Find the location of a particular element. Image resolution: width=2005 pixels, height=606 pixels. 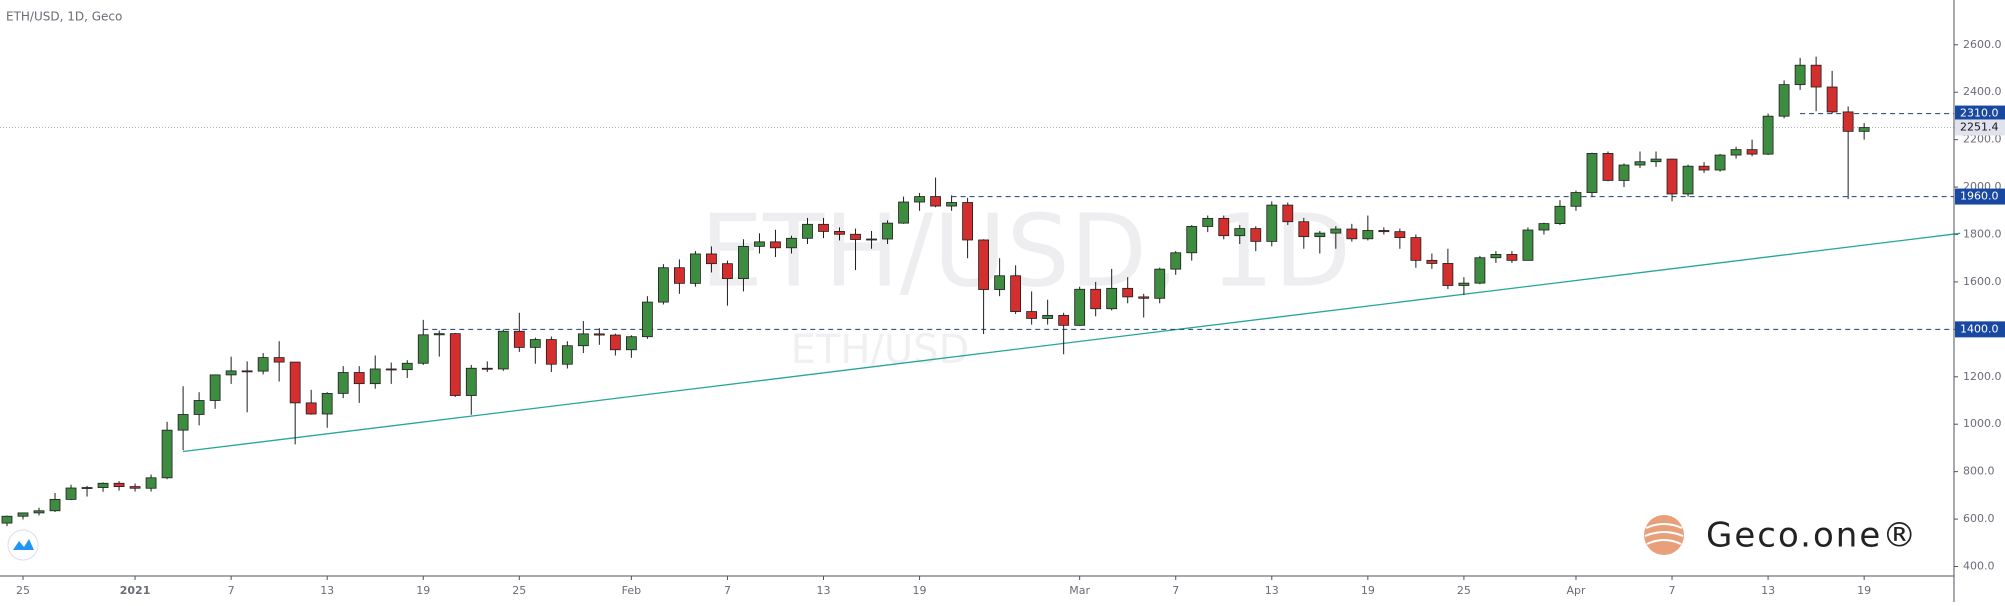

last-price-box is located at coordinates (1980, 127).